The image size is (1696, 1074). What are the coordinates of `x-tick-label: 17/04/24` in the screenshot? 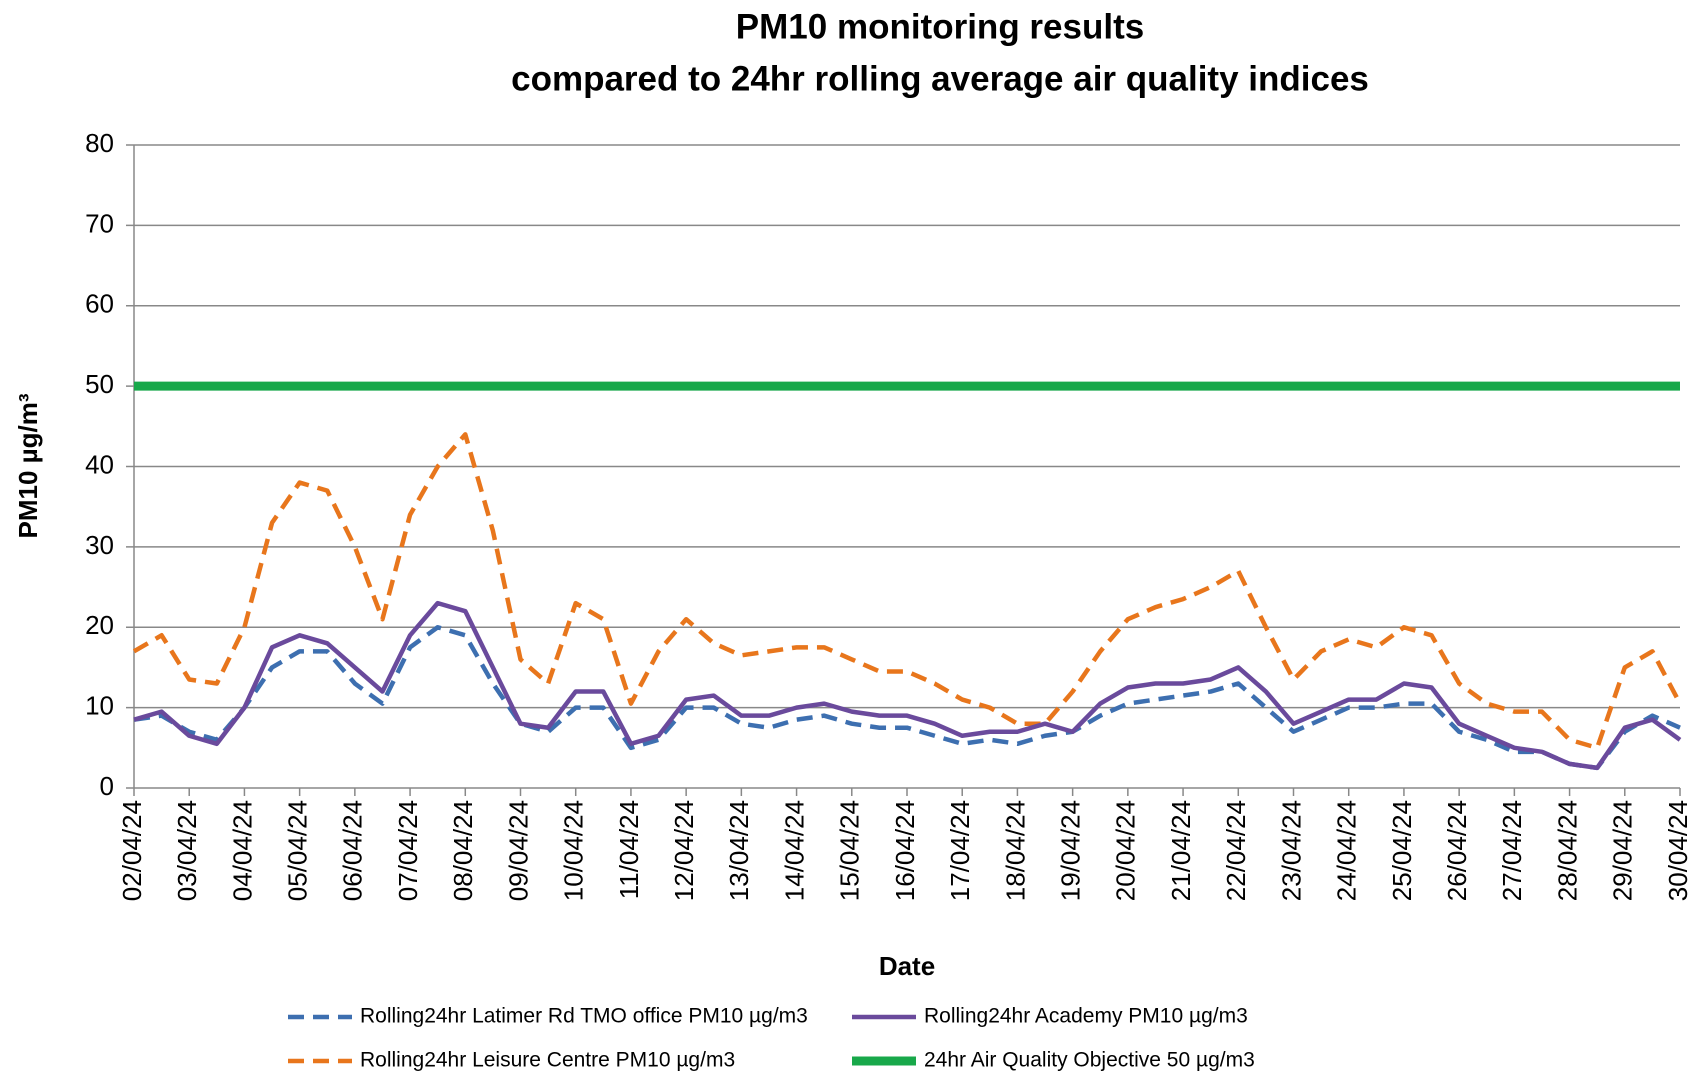 It's located at (960, 850).